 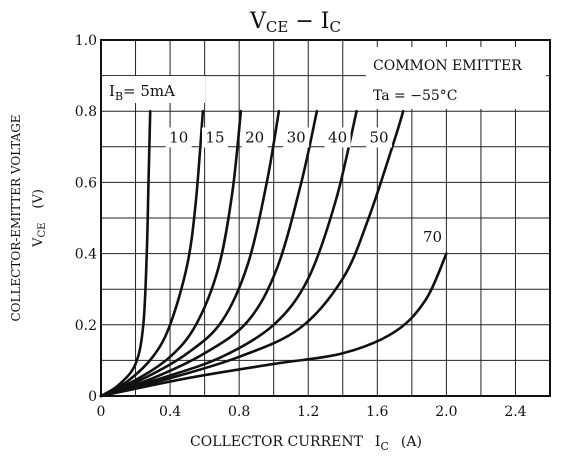 I want to click on curve-label-15: 15, so click(x=214, y=137).